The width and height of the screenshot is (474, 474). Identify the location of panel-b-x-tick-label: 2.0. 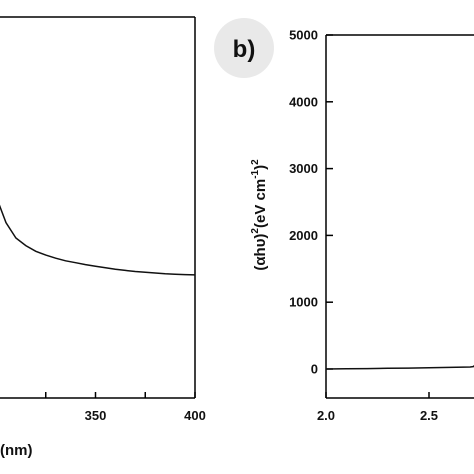
(326, 415).